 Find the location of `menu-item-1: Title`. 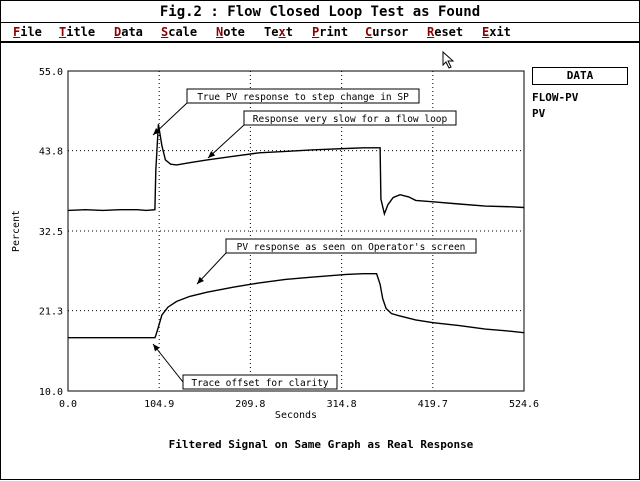

menu-item-1: Title is located at coordinates (77, 32).